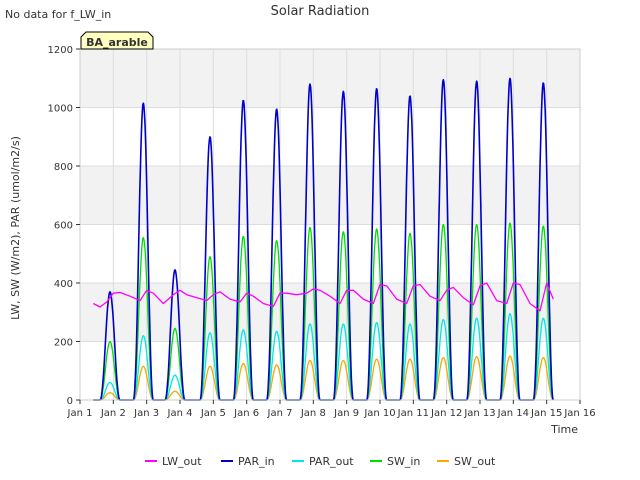 This screenshot has height=480, width=640. Describe the element at coordinates (320, 11) in the screenshot. I see `chart-title: Solar Radiation` at that location.